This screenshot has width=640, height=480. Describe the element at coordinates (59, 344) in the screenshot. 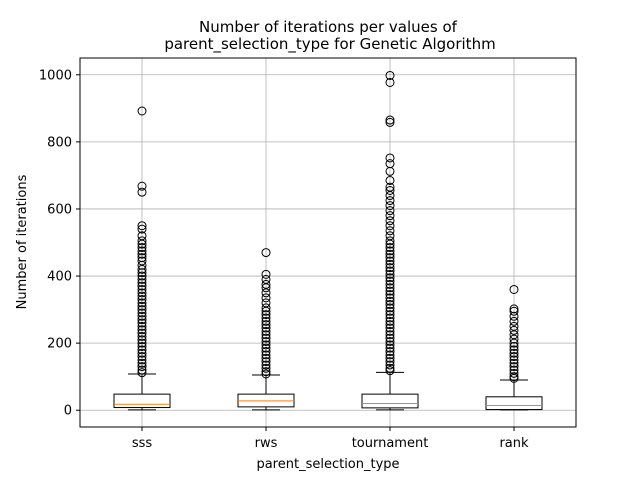

I see `y-tick-label: 200` at that location.